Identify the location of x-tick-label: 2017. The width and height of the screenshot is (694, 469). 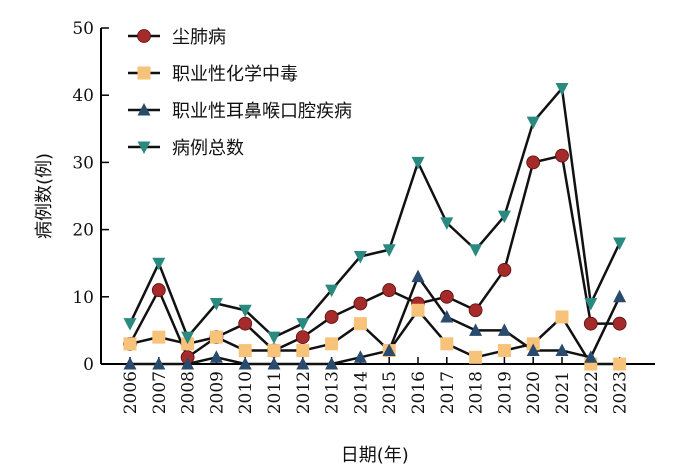
(448, 392).